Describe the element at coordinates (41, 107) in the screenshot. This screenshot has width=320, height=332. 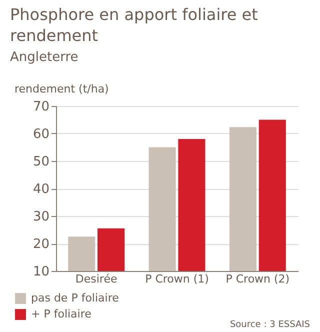
I see `y-tick-label: 70` at that location.